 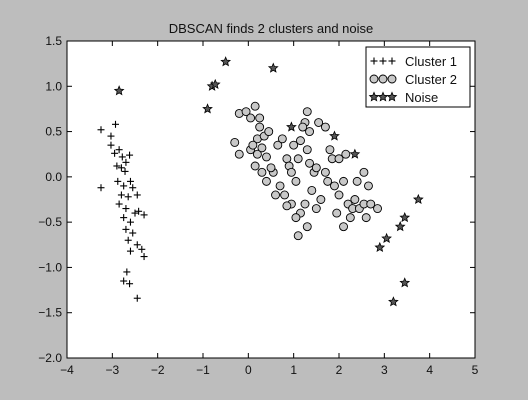 I want to click on x-tick-label: −1, so click(x=203, y=370).